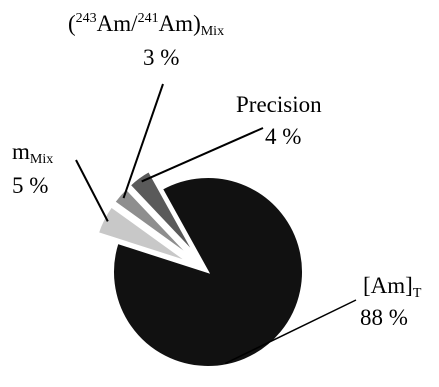  Describe the element at coordinates (30, 185) in the screenshot. I see `slice-value-mmix: 5 %` at that location.